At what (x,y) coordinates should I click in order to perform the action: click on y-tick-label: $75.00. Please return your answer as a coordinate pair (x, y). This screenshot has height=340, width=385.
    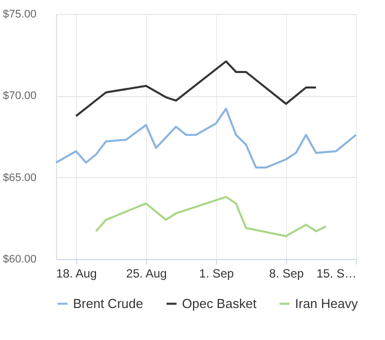
    Looking at the image, I should click on (19, 14).